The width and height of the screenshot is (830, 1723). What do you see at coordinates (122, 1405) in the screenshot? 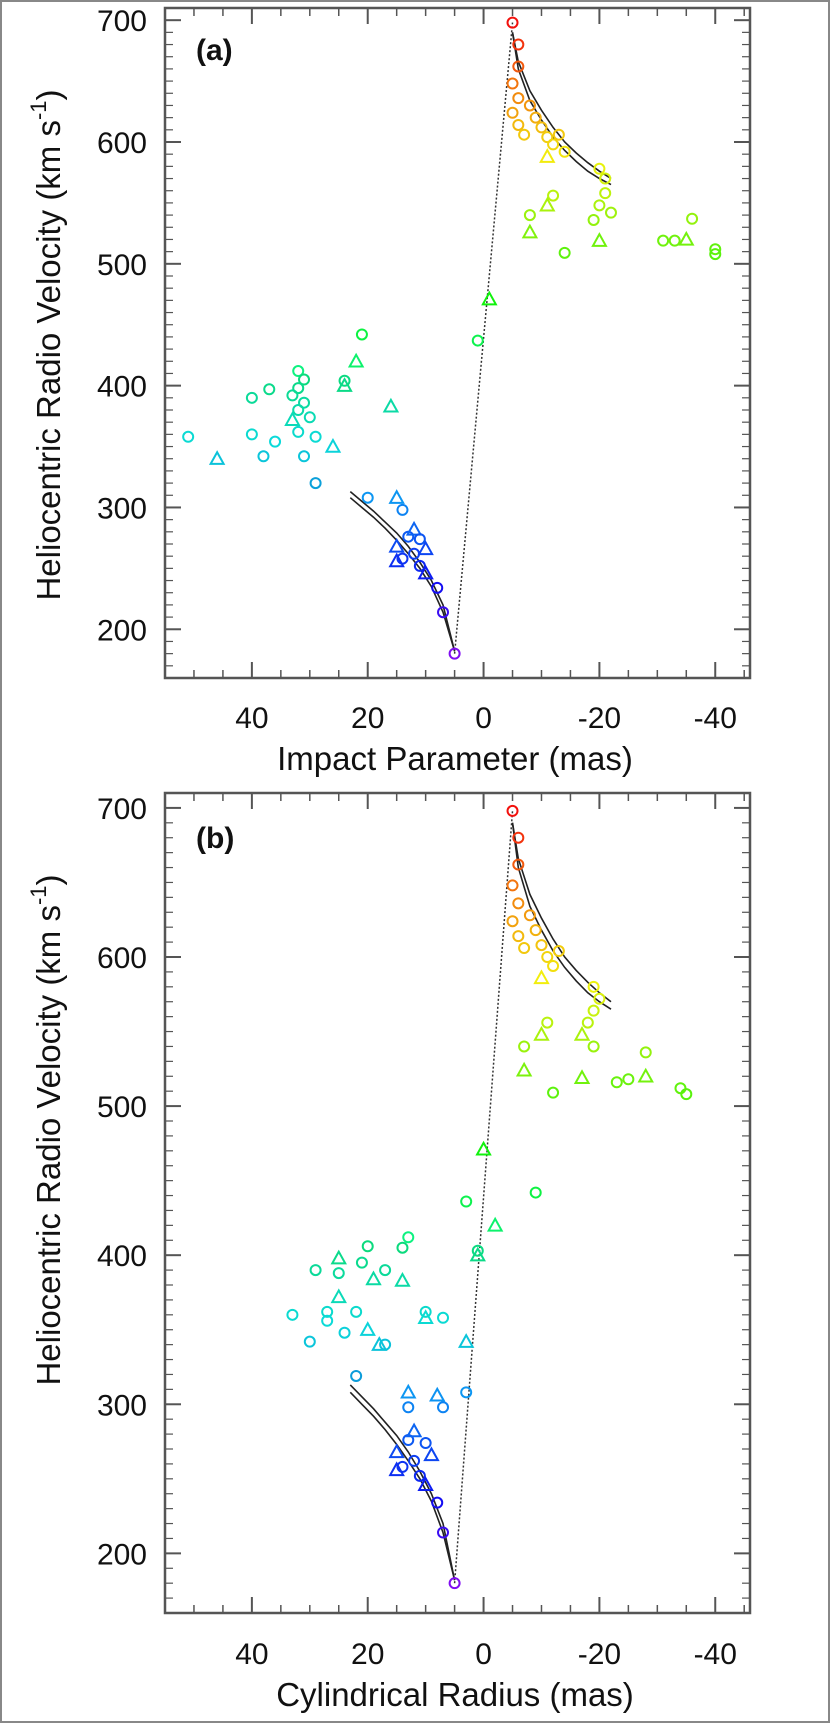
I see `y-tick-label: 300` at bounding box center [122, 1405].